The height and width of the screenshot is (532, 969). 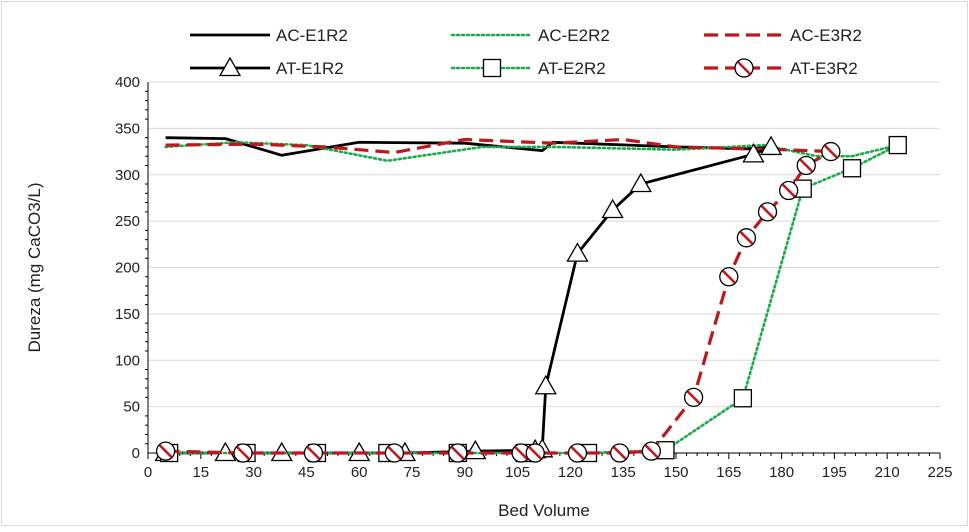 I want to click on y-axis-title: Dureza (mg CaCO3/L), so click(x=34, y=267).